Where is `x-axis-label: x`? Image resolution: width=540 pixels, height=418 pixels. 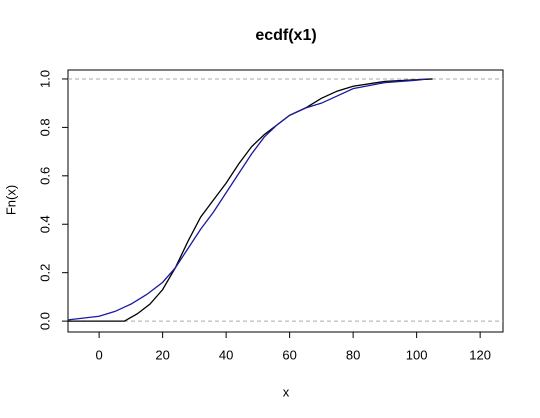 x-axis-label: x is located at coordinates (286, 391).